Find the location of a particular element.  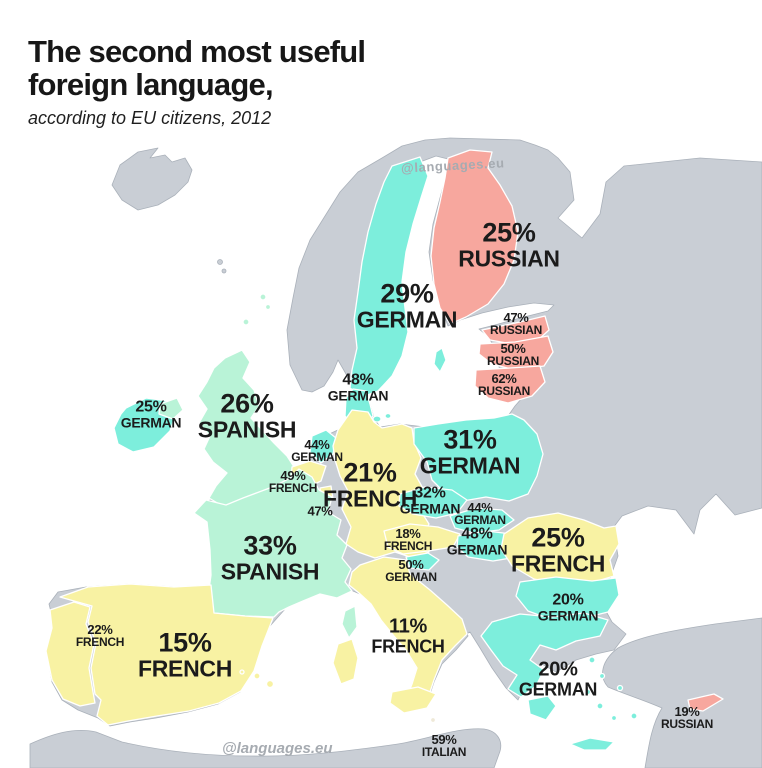

label-finland: 25% RUSSIAN is located at coordinates (509, 244).